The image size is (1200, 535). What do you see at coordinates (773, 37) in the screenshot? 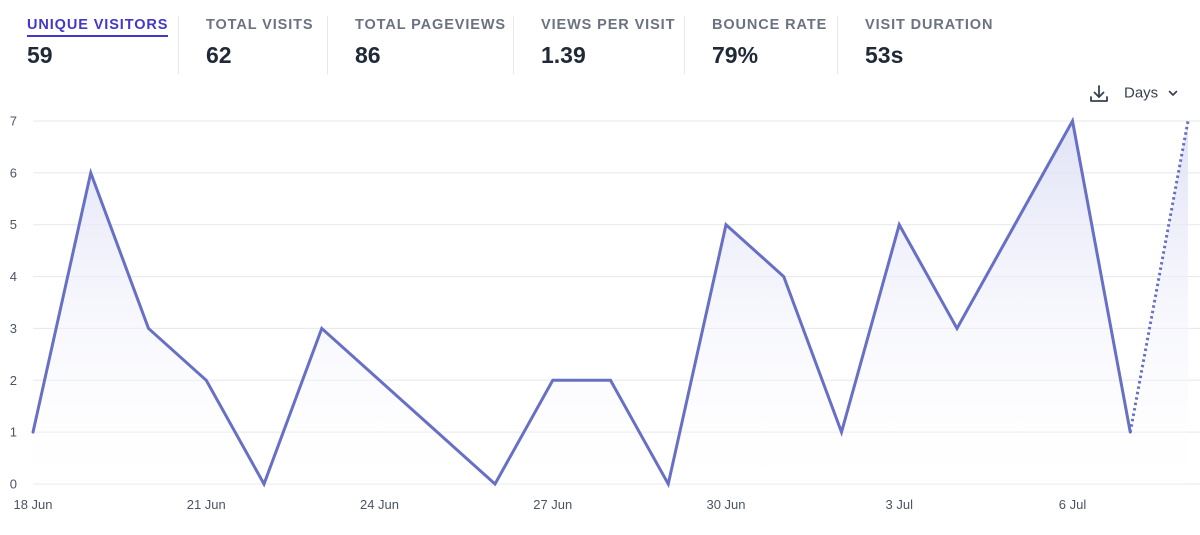
I see `stat-bounce-rate: BOUNCE RATE 79%` at bounding box center [773, 37].